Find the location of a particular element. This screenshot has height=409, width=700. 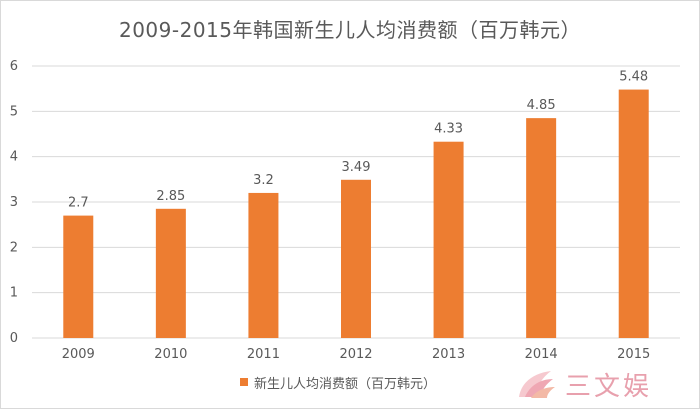

y-tick-label: 5 is located at coordinates (14, 111).